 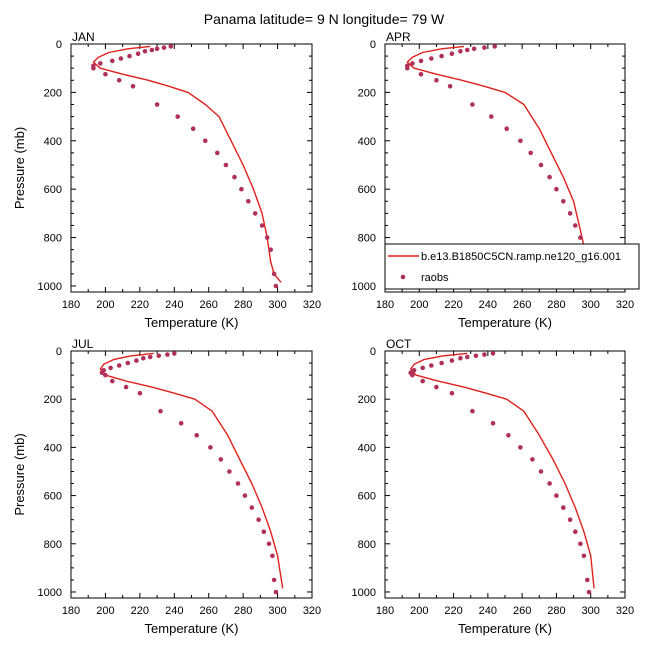 I want to click on panel-label: OCT, so click(x=399, y=344).